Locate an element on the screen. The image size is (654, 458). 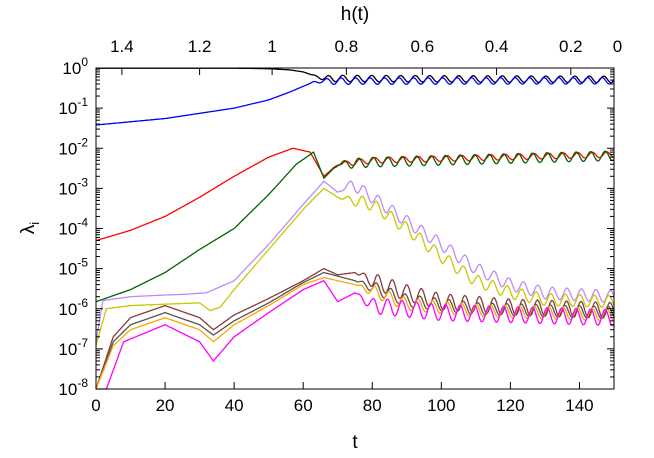
x2-tick-label: 0.6 is located at coordinates (423, 46).